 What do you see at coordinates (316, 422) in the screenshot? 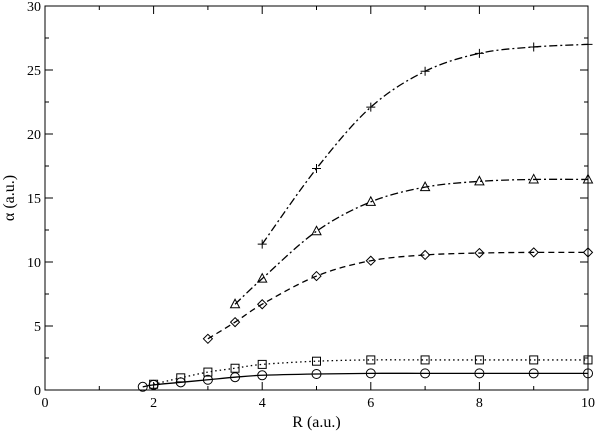
I see `x-axis-label: R (a.u.)` at bounding box center [316, 422].